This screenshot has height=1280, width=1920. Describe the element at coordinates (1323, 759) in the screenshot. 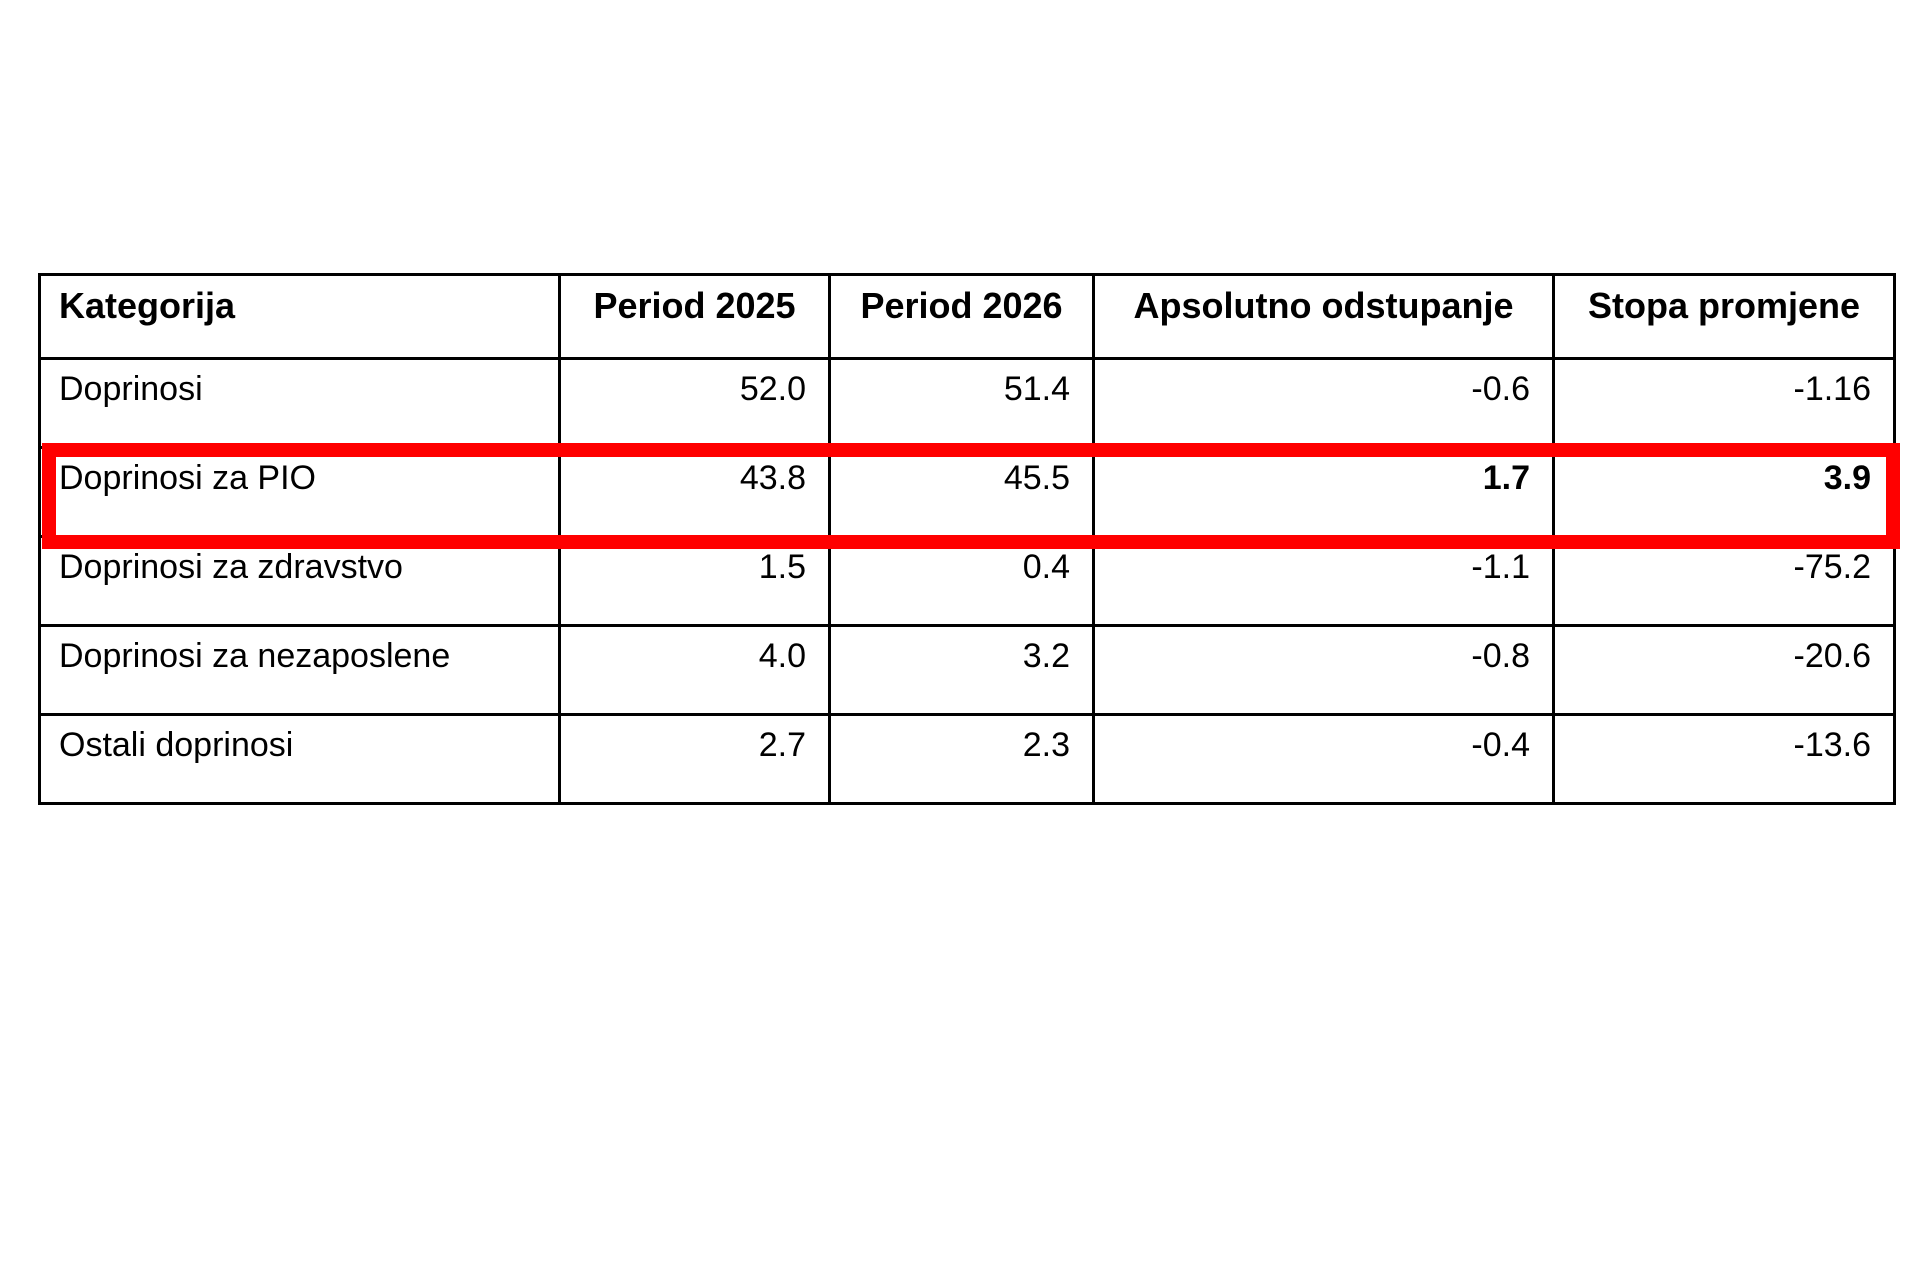

I see `cell-apsolutno-odstupanje: -0.4` at that location.